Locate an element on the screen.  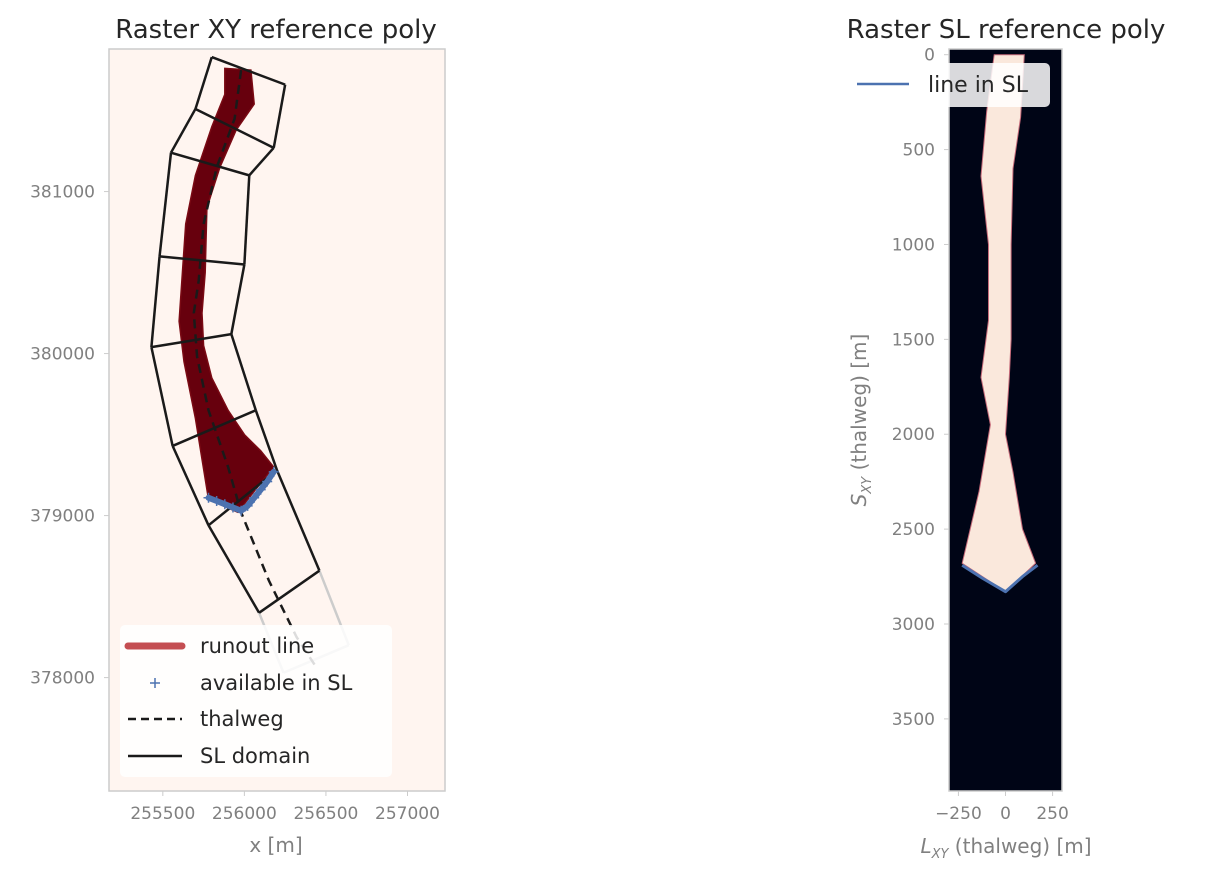
sl-y-tick-label: 3500 is located at coordinates (913, 720).